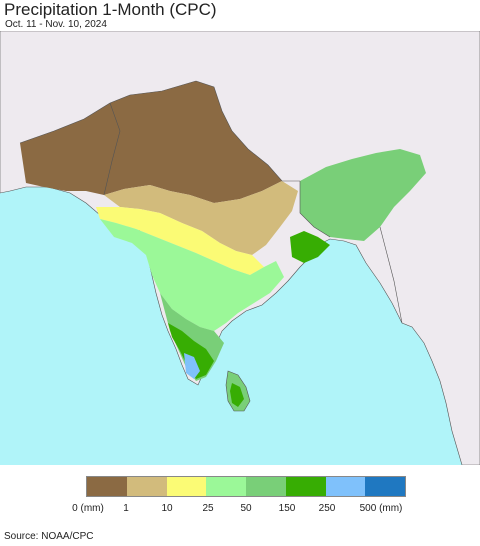  What do you see at coordinates (191, 351) in the screenshot?
I see `region-150mm` at bounding box center [191, 351].